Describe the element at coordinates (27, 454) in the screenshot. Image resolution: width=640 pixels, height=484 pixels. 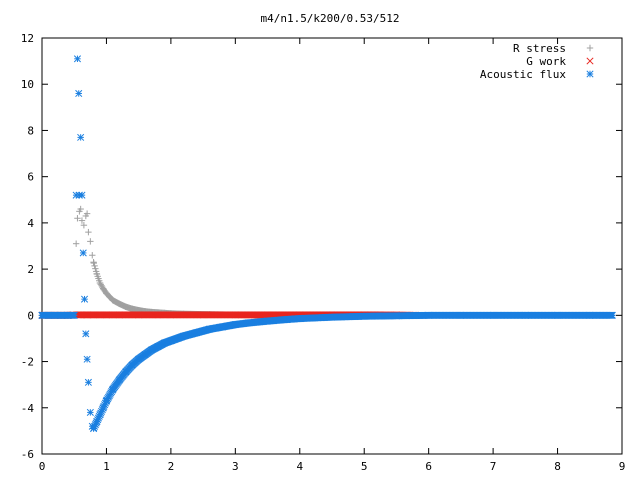
I see `y-tick-label: -6` at that location.